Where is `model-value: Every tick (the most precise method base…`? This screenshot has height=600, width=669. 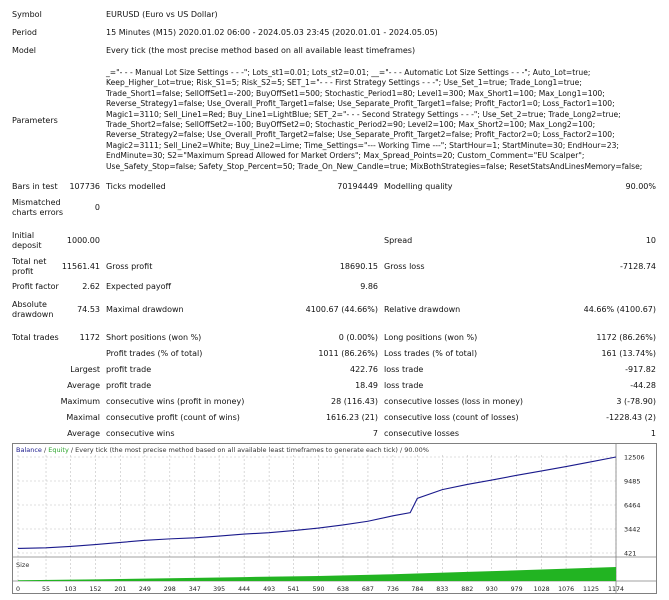 model-value: Every tick (the most precise method base… is located at coordinates (261, 50).